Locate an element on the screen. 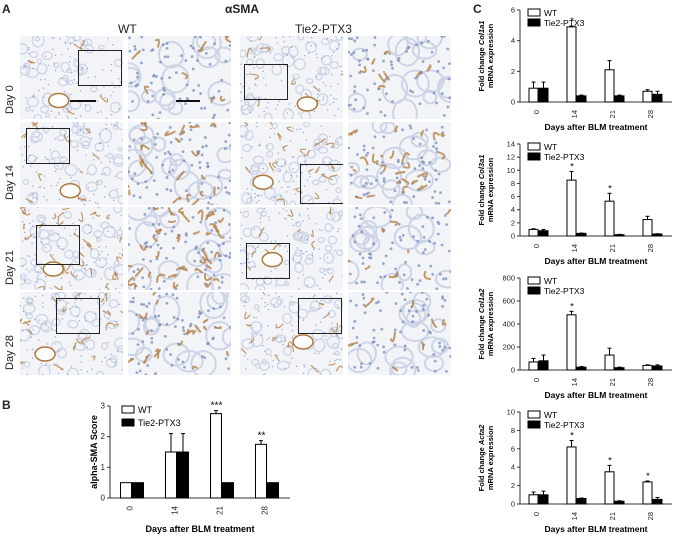 The height and width of the screenshot is (541, 680). micrograph-day21-wt-overview is located at coordinates (71, 248).